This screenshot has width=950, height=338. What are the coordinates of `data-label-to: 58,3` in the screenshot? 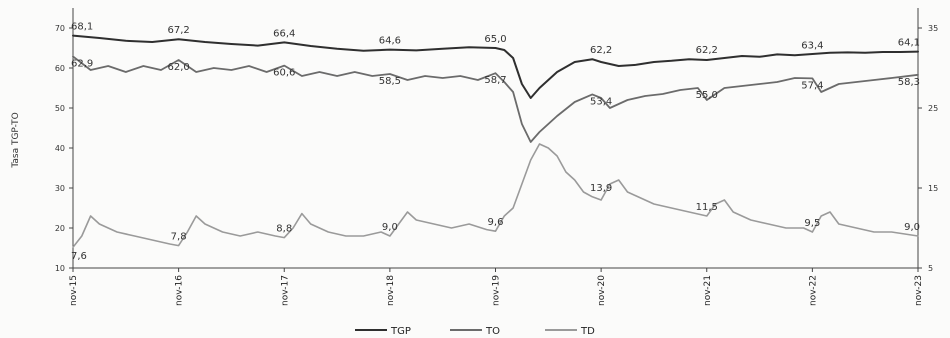 It's located at (909, 82).